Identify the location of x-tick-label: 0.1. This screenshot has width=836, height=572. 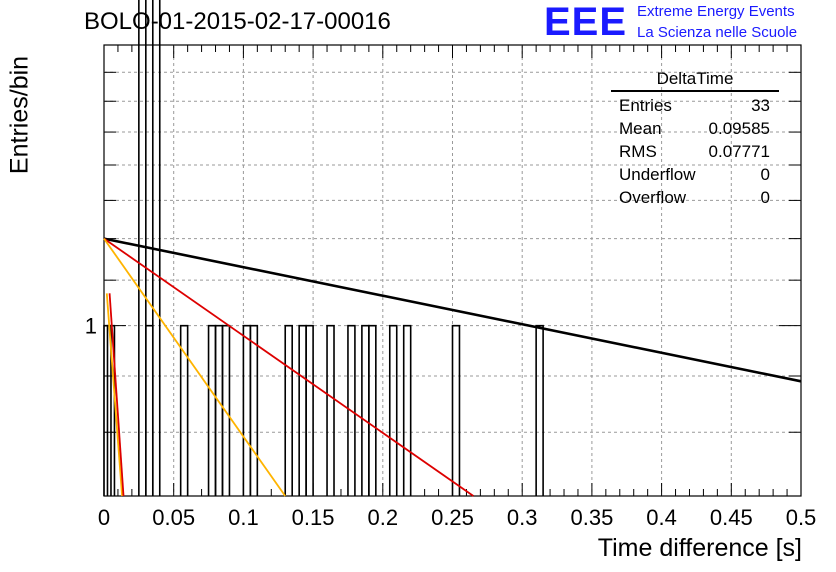
(243, 517).